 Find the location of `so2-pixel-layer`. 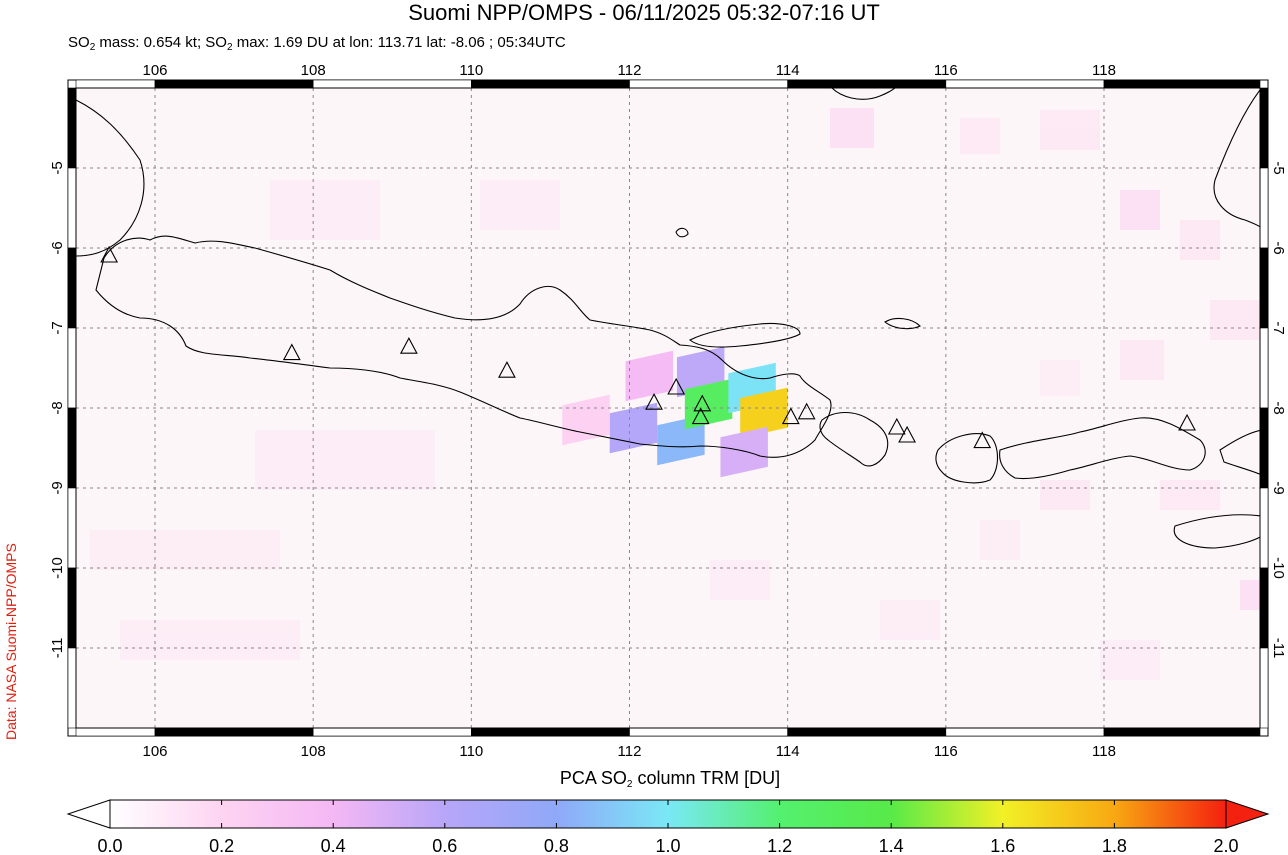

so2-pixel-layer is located at coordinates (675, 412).